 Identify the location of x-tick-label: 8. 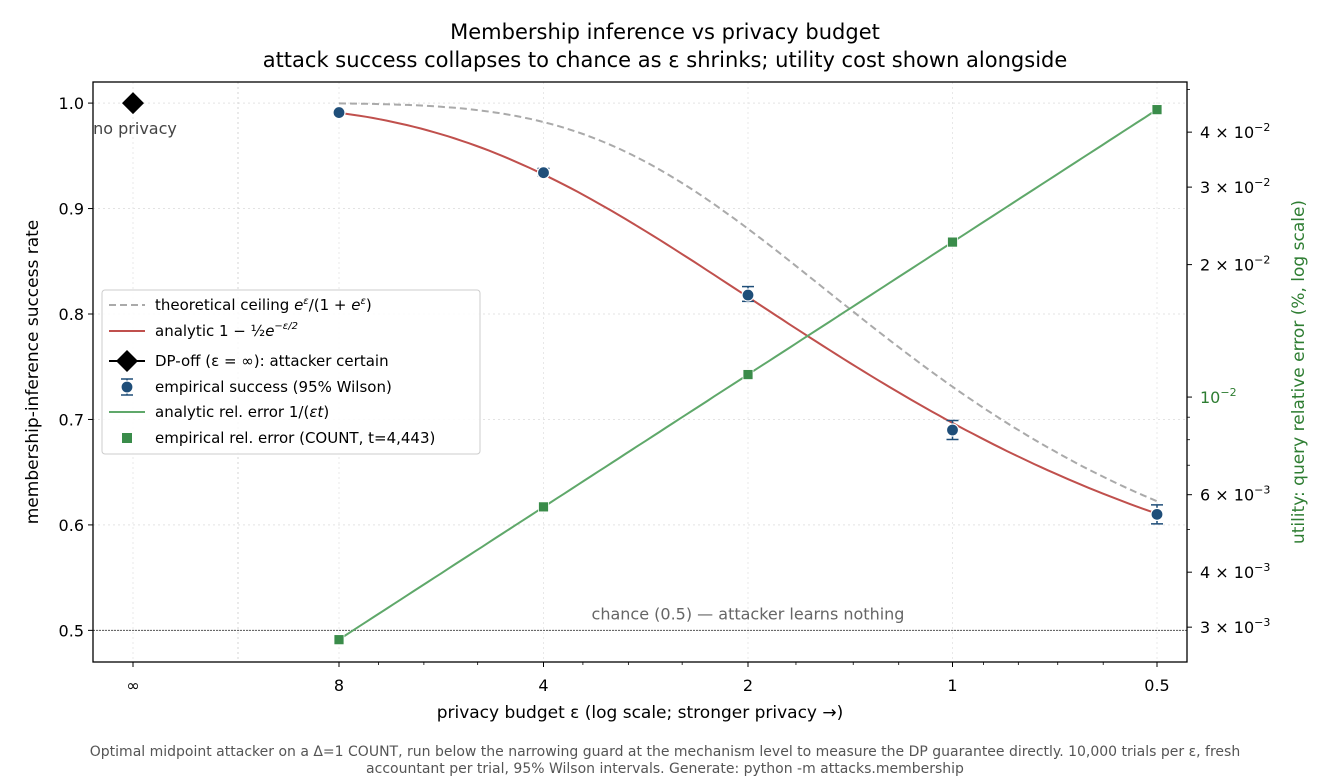
(339, 685).